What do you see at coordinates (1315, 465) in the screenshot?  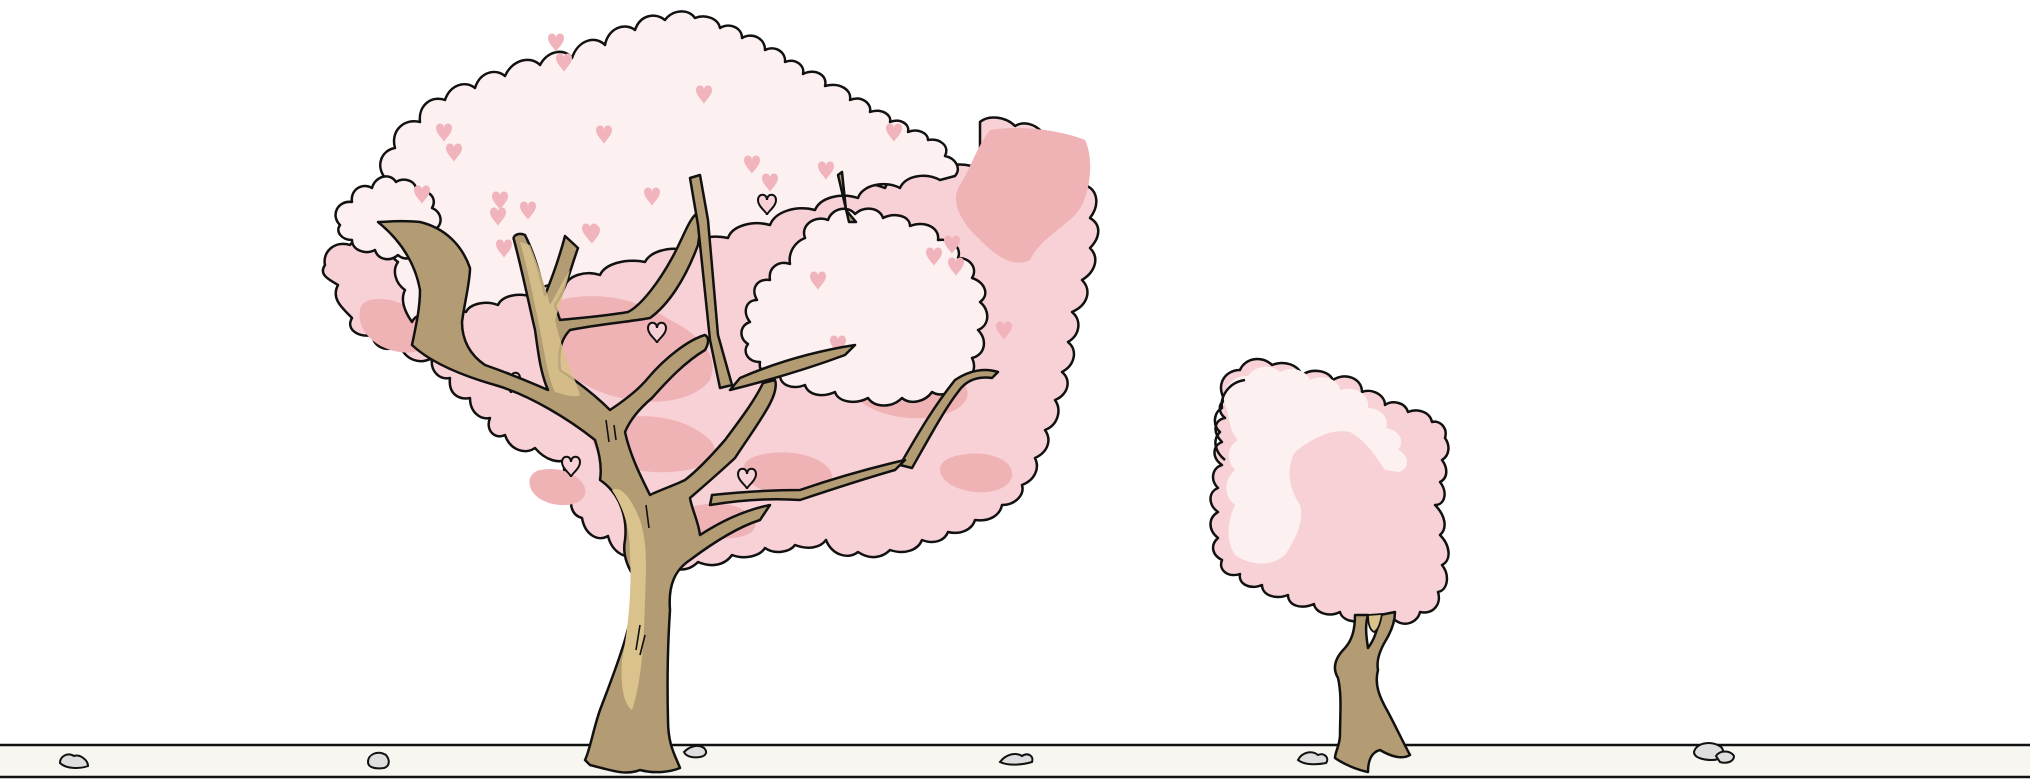 I see `small-canopy-light` at bounding box center [1315, 465].